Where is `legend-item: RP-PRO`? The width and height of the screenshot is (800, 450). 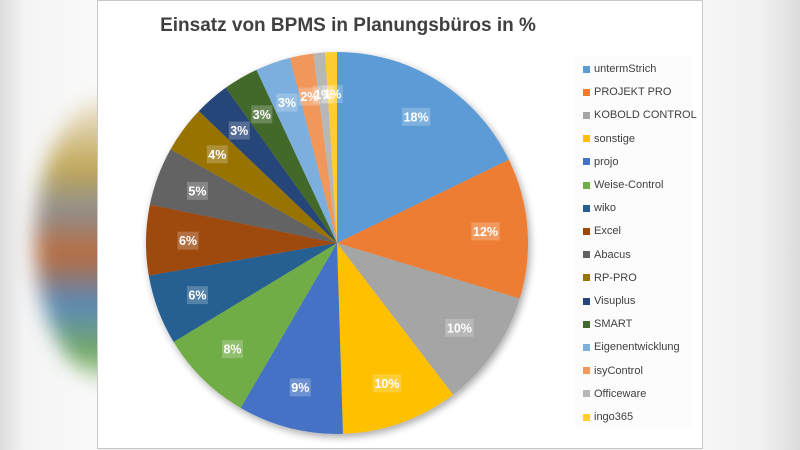 legend-item: RP-PRO is located at coordinates (610, 278).